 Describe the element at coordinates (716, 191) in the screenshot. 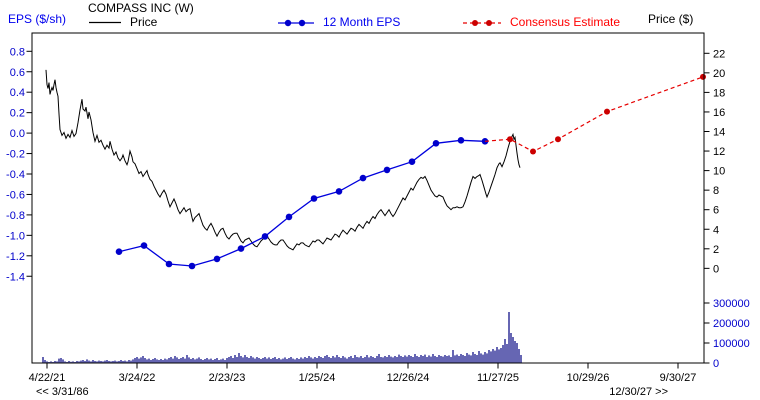

I see `price-tick-label: 8` at that location.